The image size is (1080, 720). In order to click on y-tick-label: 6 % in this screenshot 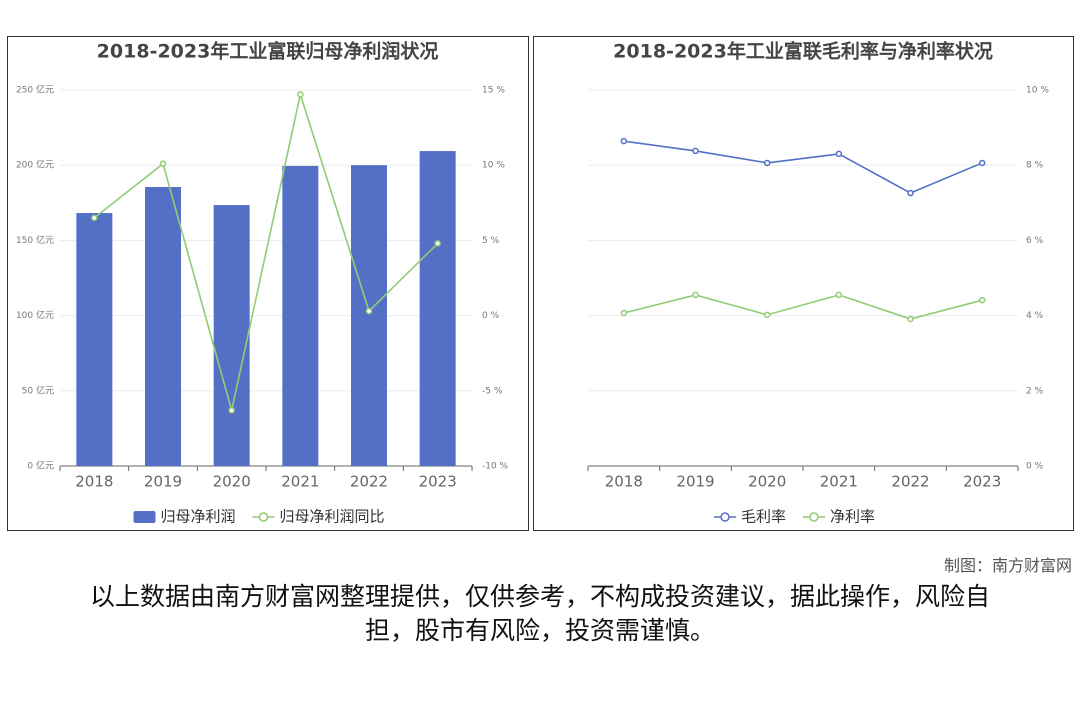, I will do `click(1035, 241)`.